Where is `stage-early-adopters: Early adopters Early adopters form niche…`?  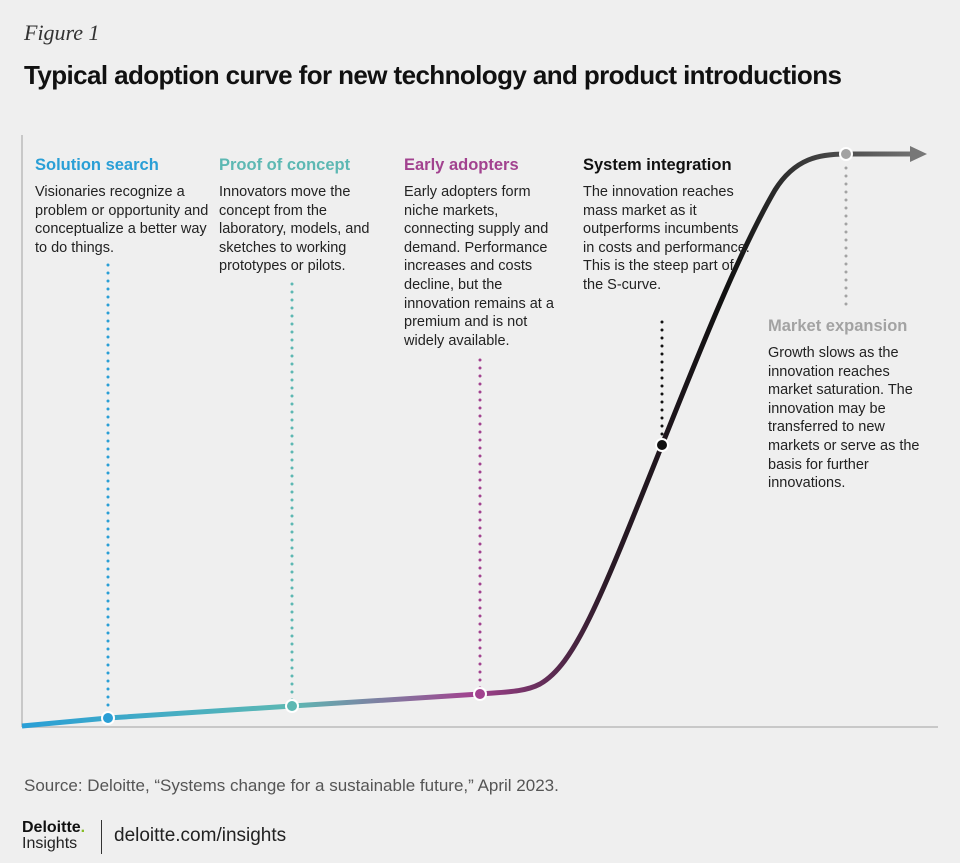
stage-early-adopters: Early adopters Early adopters form niche… is located at coordinates (486, 253).